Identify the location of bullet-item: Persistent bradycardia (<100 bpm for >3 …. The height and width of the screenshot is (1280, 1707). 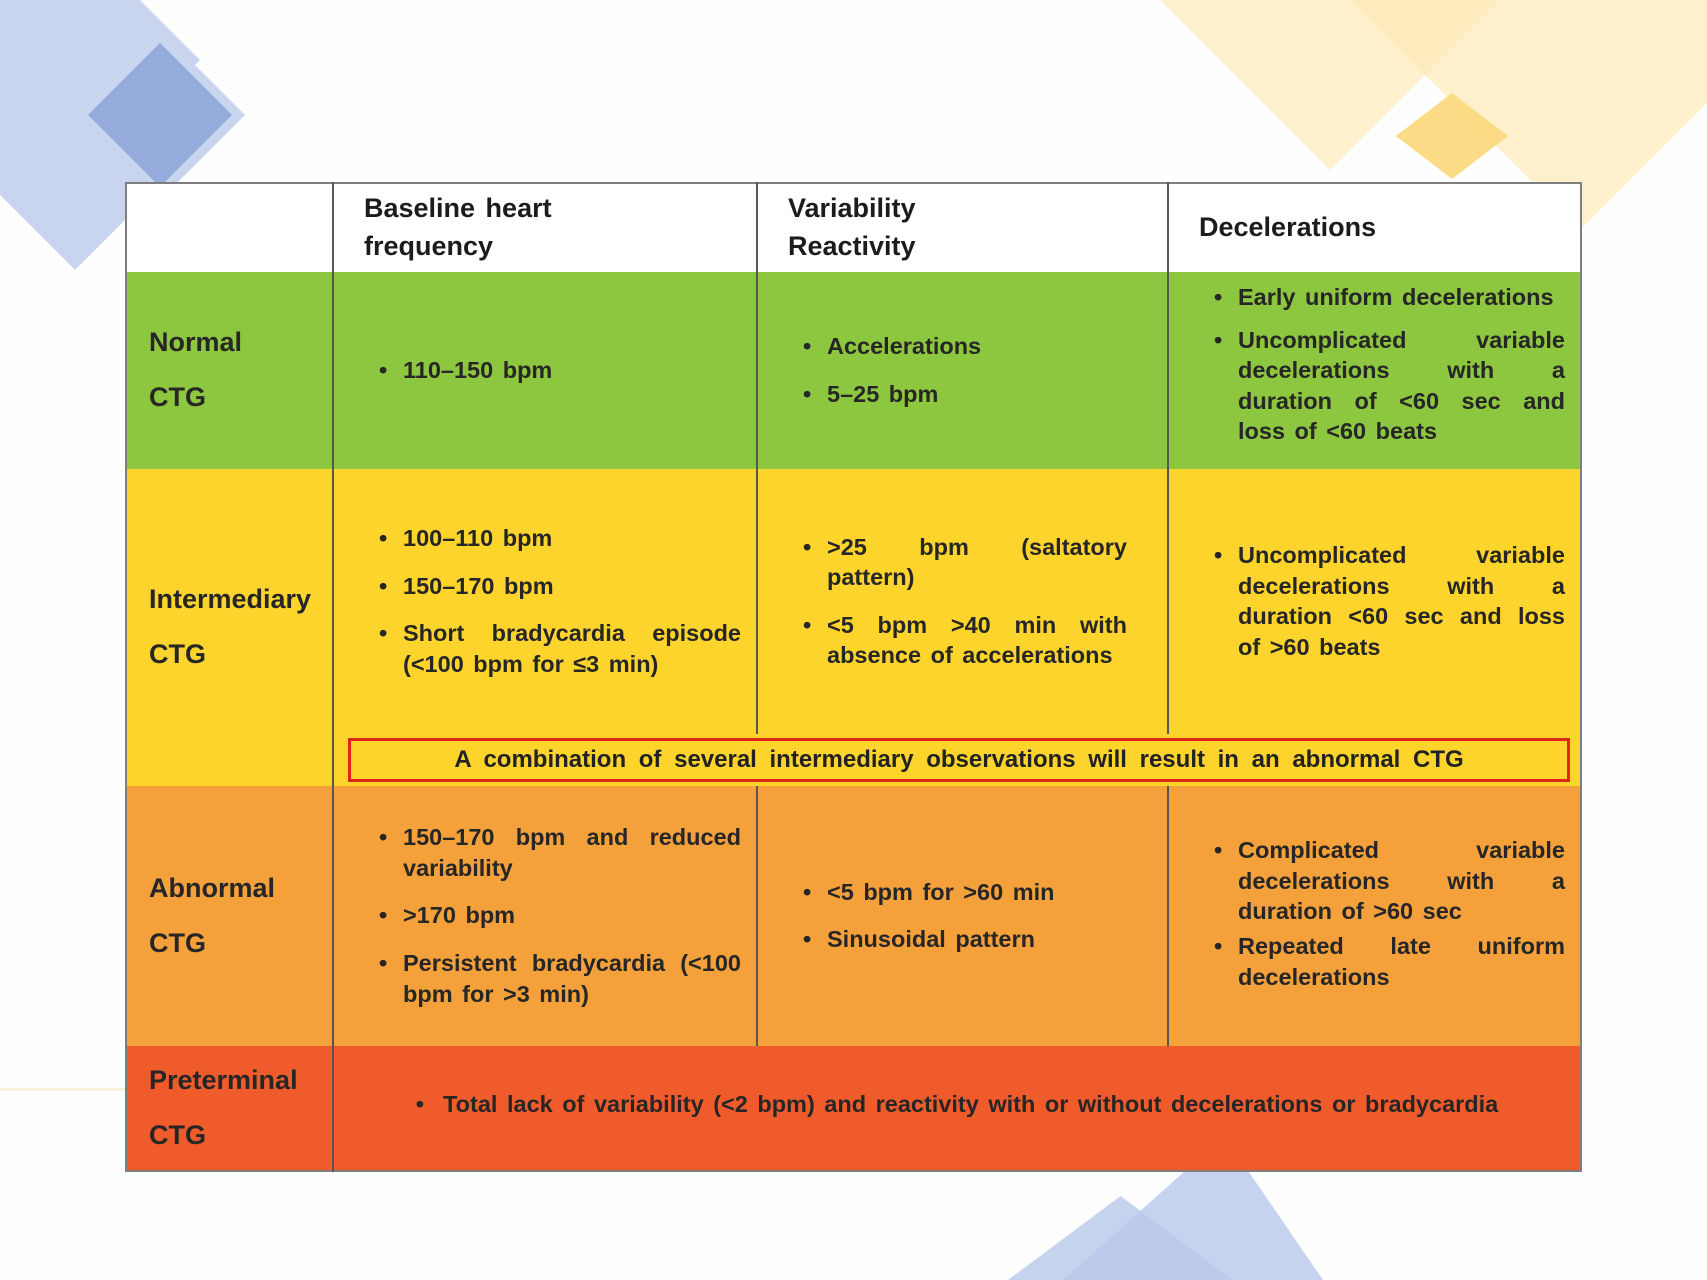
(560, 978).